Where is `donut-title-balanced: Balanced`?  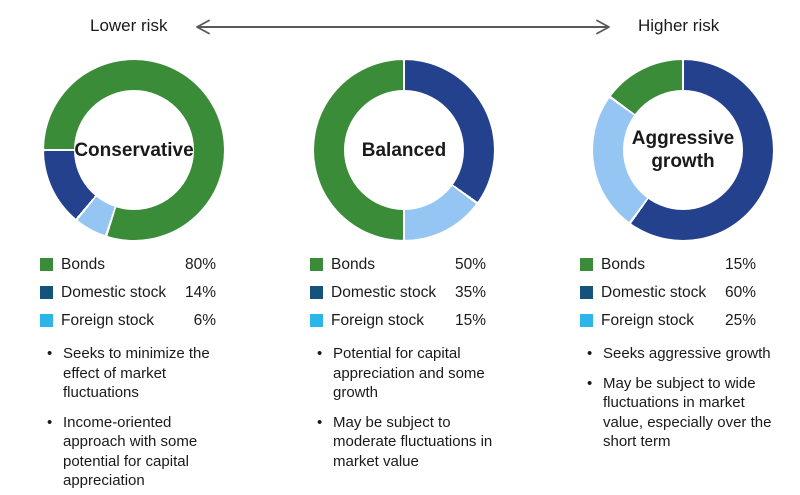
donut-title-balanced: Balanced is located at coordinates (404, 150).